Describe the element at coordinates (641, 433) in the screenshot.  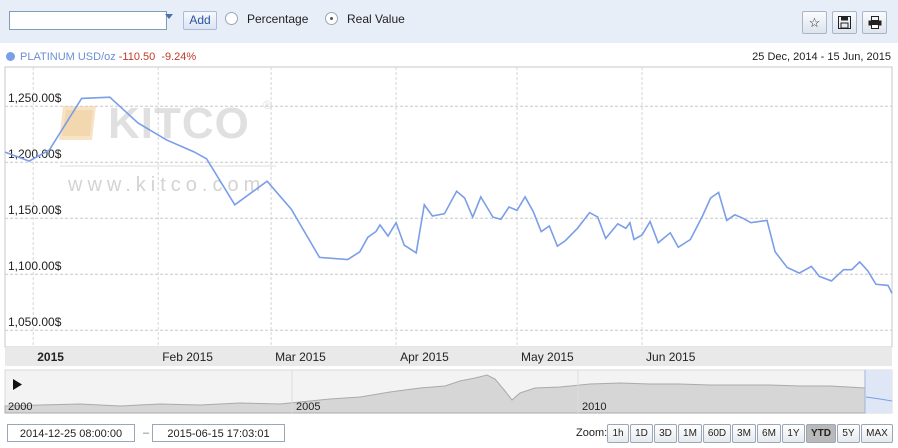
I see `zoom-1d-button: 1D` at that location.